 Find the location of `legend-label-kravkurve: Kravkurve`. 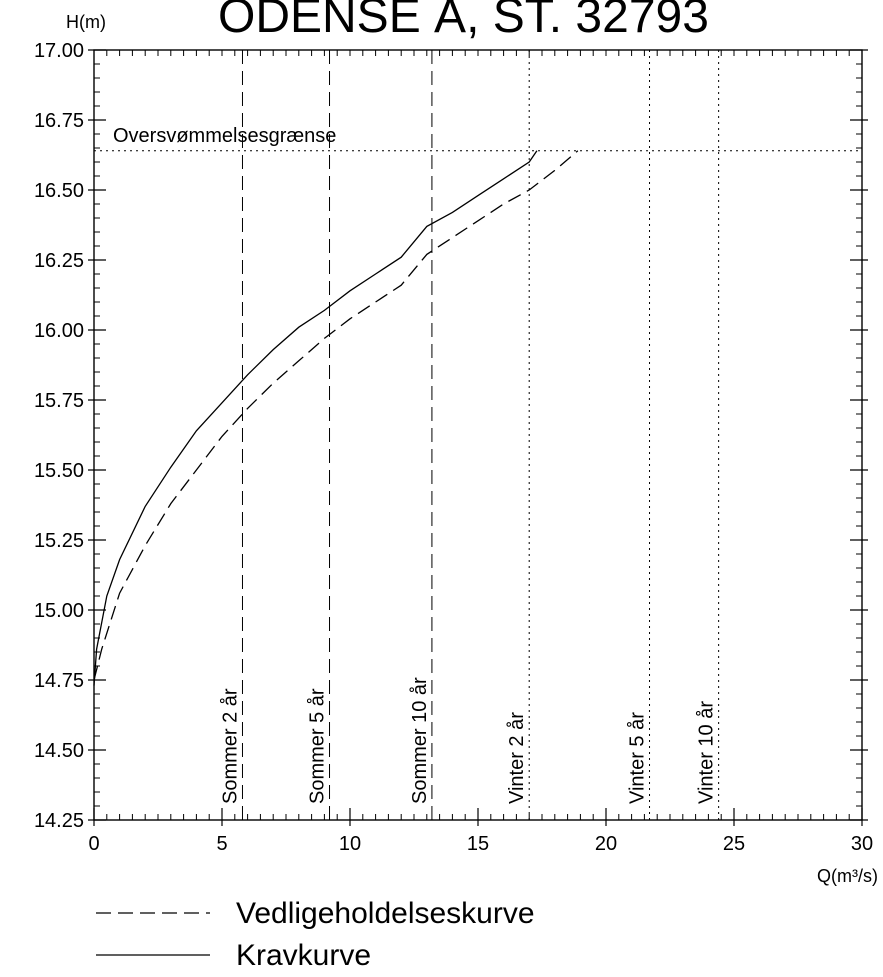

legend-label-kravkurve: Kravkurve is located at coordinates (303, 955).